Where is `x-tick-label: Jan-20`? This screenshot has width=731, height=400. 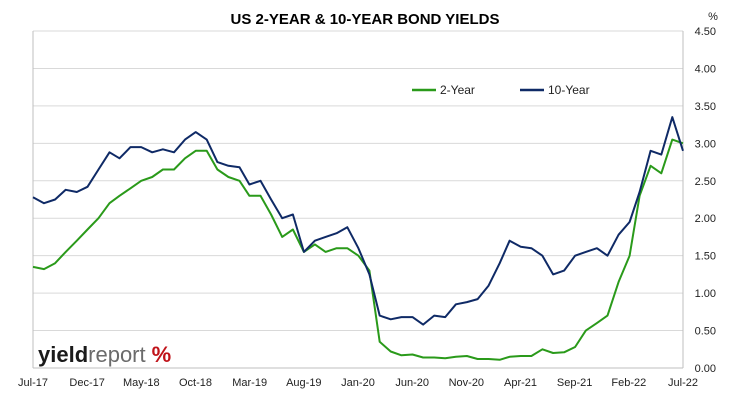
x-tick-label: Jan-20 is located at coordinates (358, 383).